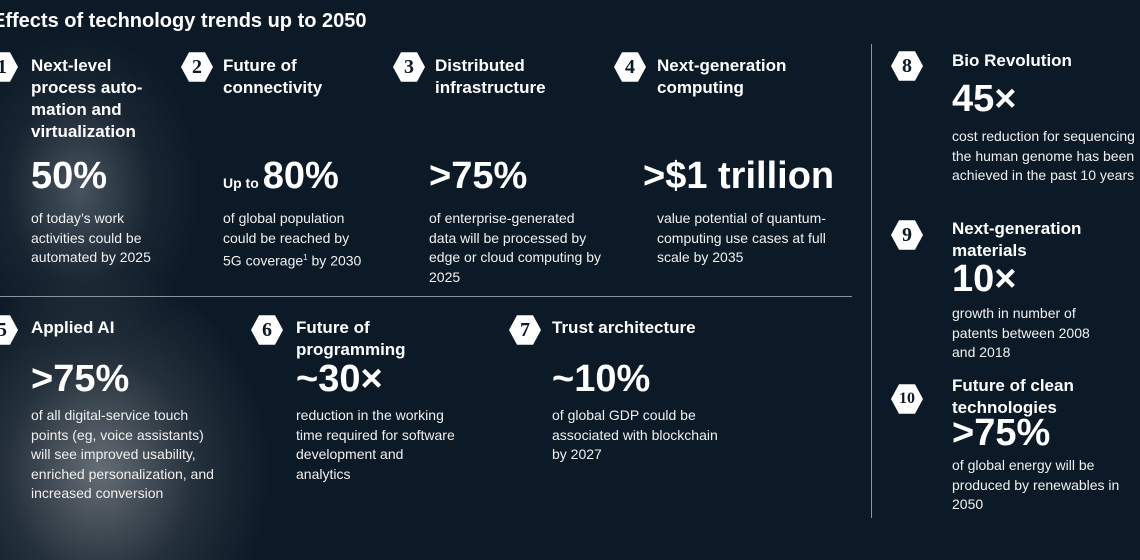 This screenshot has width=1140, height=560. What do you see at coordinates (1012, 60) in the screenshot?
I see `trend-heading-8: Bio Revolution` at bounding box center [1012, 60].